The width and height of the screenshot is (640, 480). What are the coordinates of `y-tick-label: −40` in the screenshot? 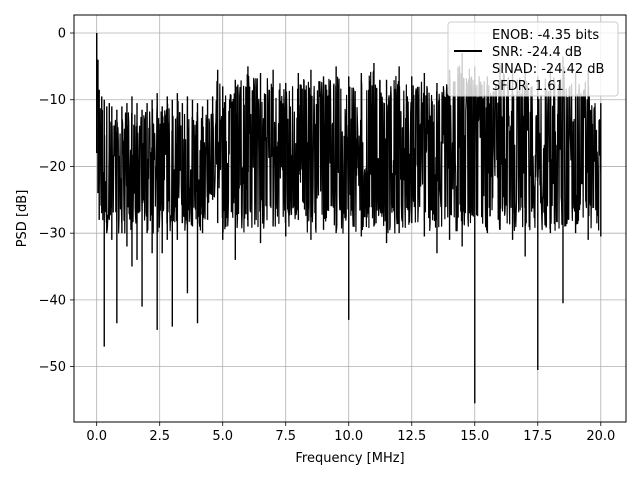 It's located at (52, 300).